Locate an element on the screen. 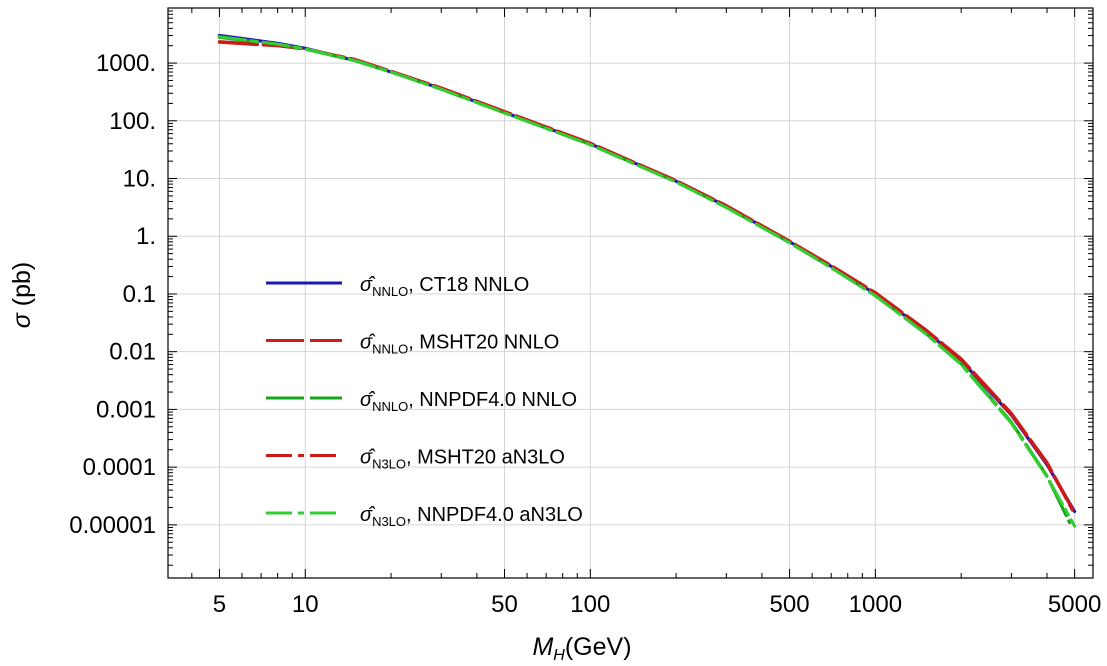 The image size is (1107, 666). legend-text: , CT18 NNLO is located at coordinates (468, 285).